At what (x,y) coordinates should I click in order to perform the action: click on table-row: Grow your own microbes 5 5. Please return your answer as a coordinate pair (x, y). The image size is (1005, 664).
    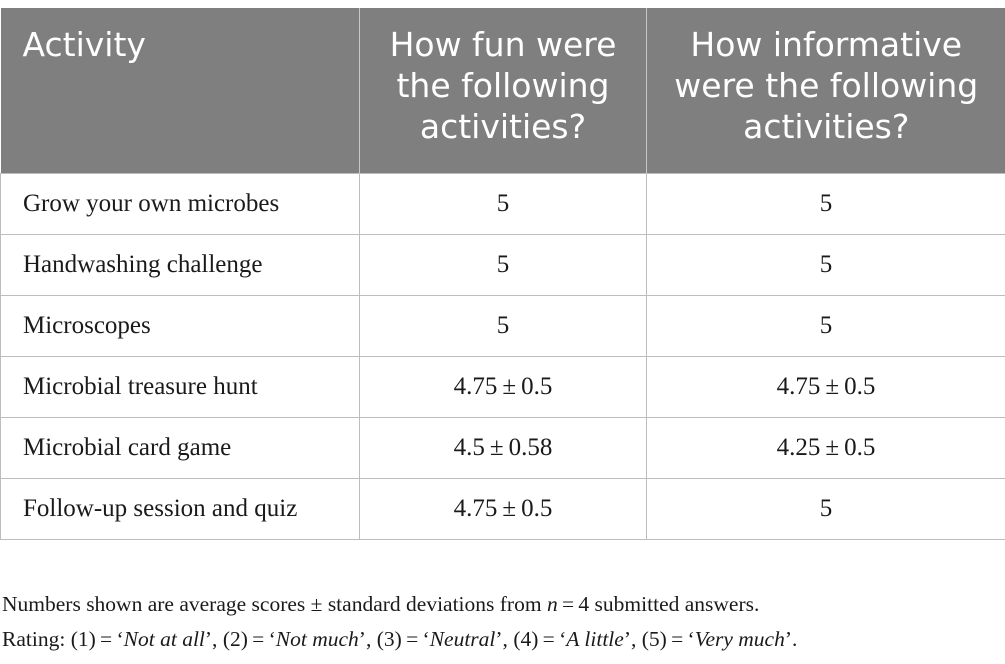
    Looking at the image, I should click on (502, 203).